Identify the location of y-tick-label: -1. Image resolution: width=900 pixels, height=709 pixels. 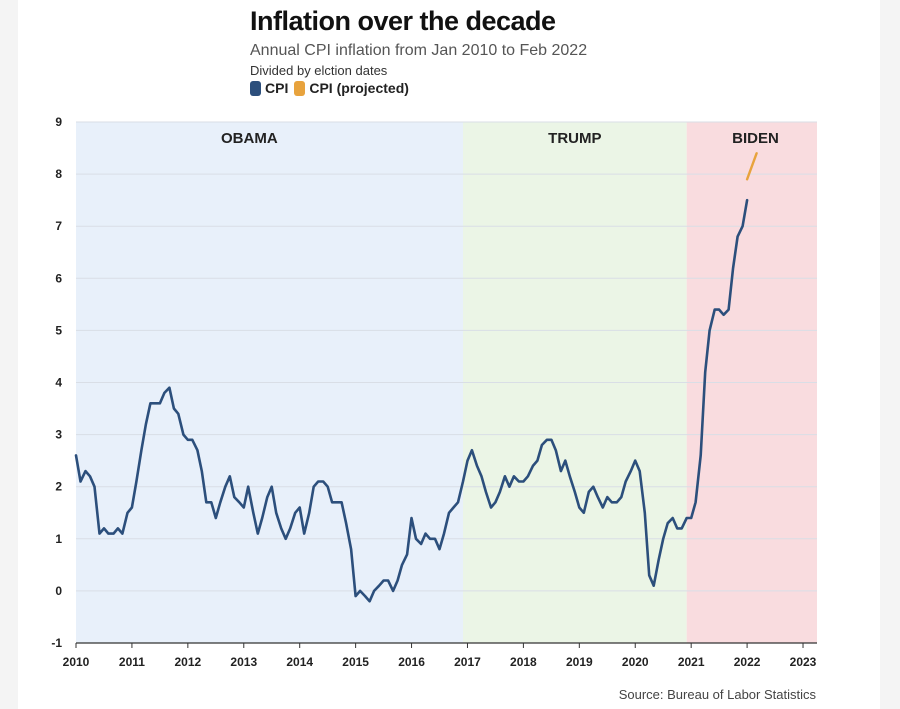
(56, 643).